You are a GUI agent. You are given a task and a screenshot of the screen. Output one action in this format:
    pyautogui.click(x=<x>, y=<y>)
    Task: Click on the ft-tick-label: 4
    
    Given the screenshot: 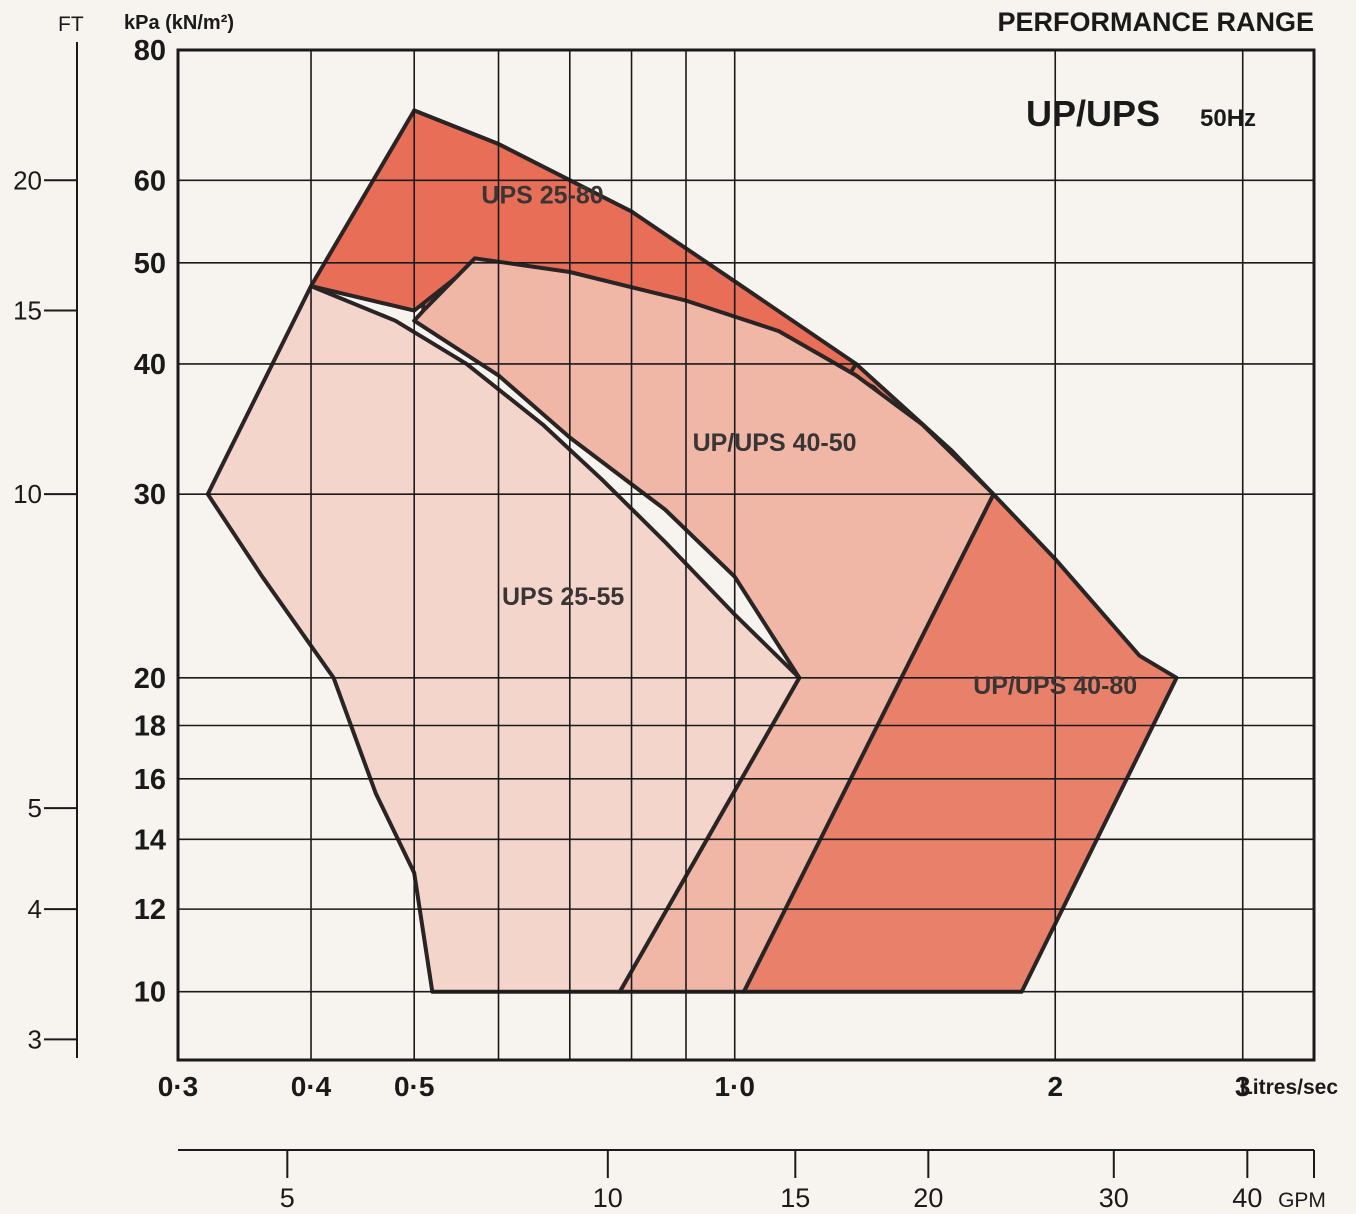 What is the action you would take?
    pyautogui.click(x=35, y=909)
    